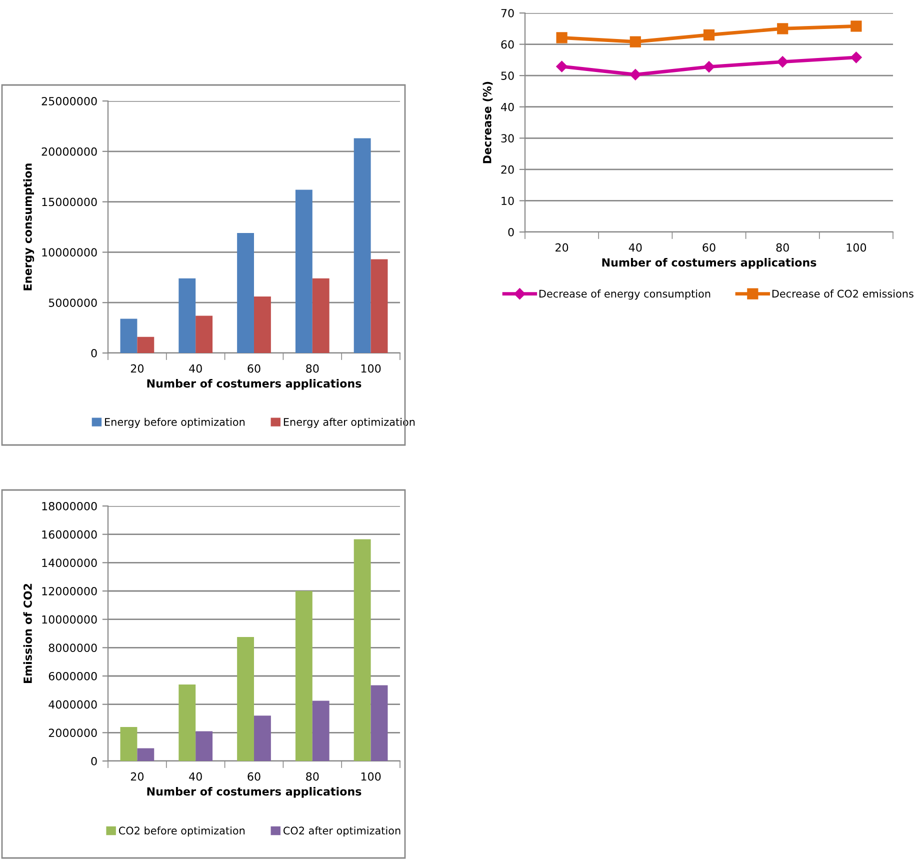  I want to click on y-tick-label: 5000000, so click(72, 302).